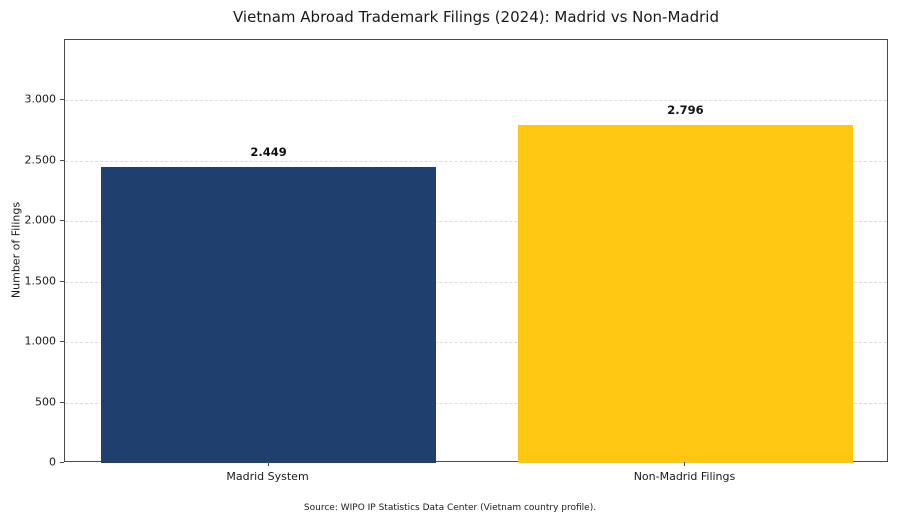 The width and height of the screenshot is (900, 525). What do you see at coordinates (40, 99) in the screenshot?
I see `y-tick-label: 3.000` at bounding box center [40, 99].